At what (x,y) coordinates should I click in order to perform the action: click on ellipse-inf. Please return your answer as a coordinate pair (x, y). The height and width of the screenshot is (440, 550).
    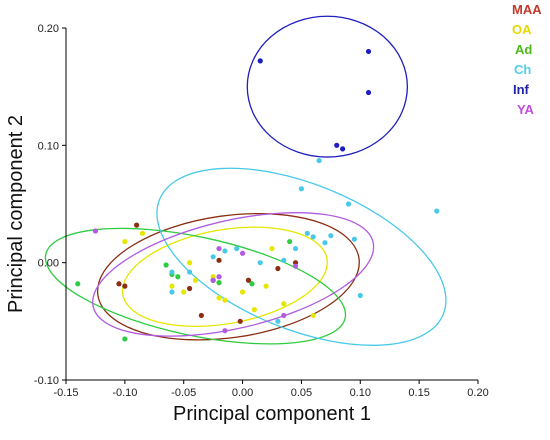
    Looking at the image, I should click on (327, 86).